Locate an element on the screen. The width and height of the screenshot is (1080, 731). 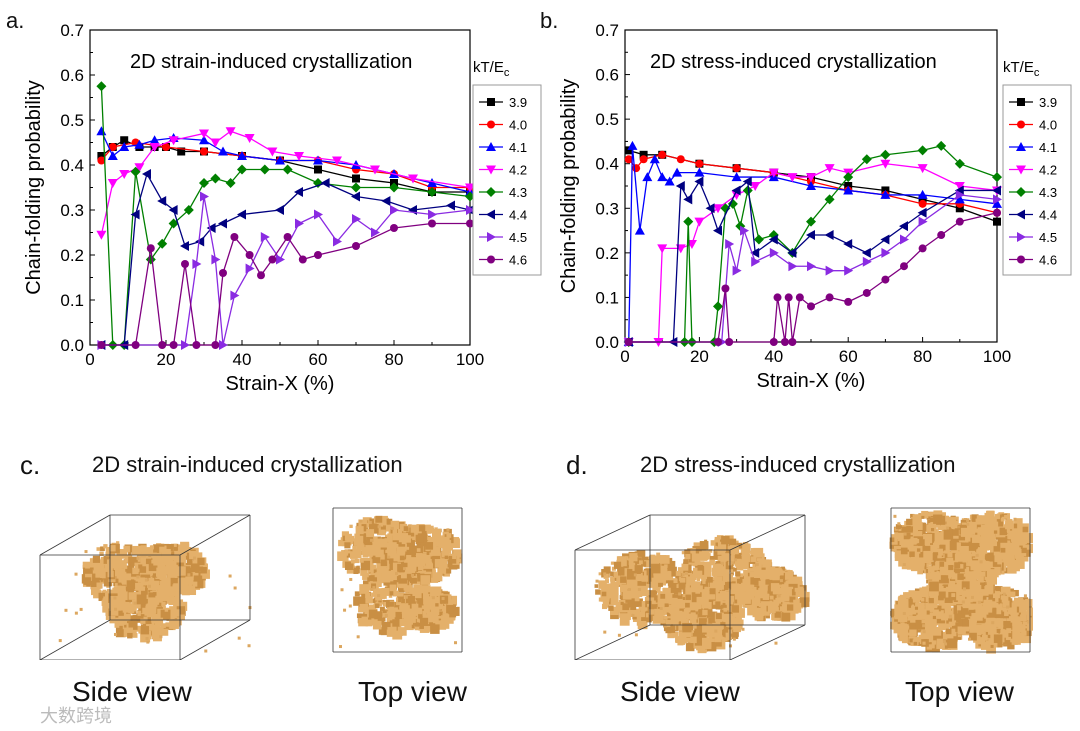
series-4.3 is located at coordinates (812, 243).